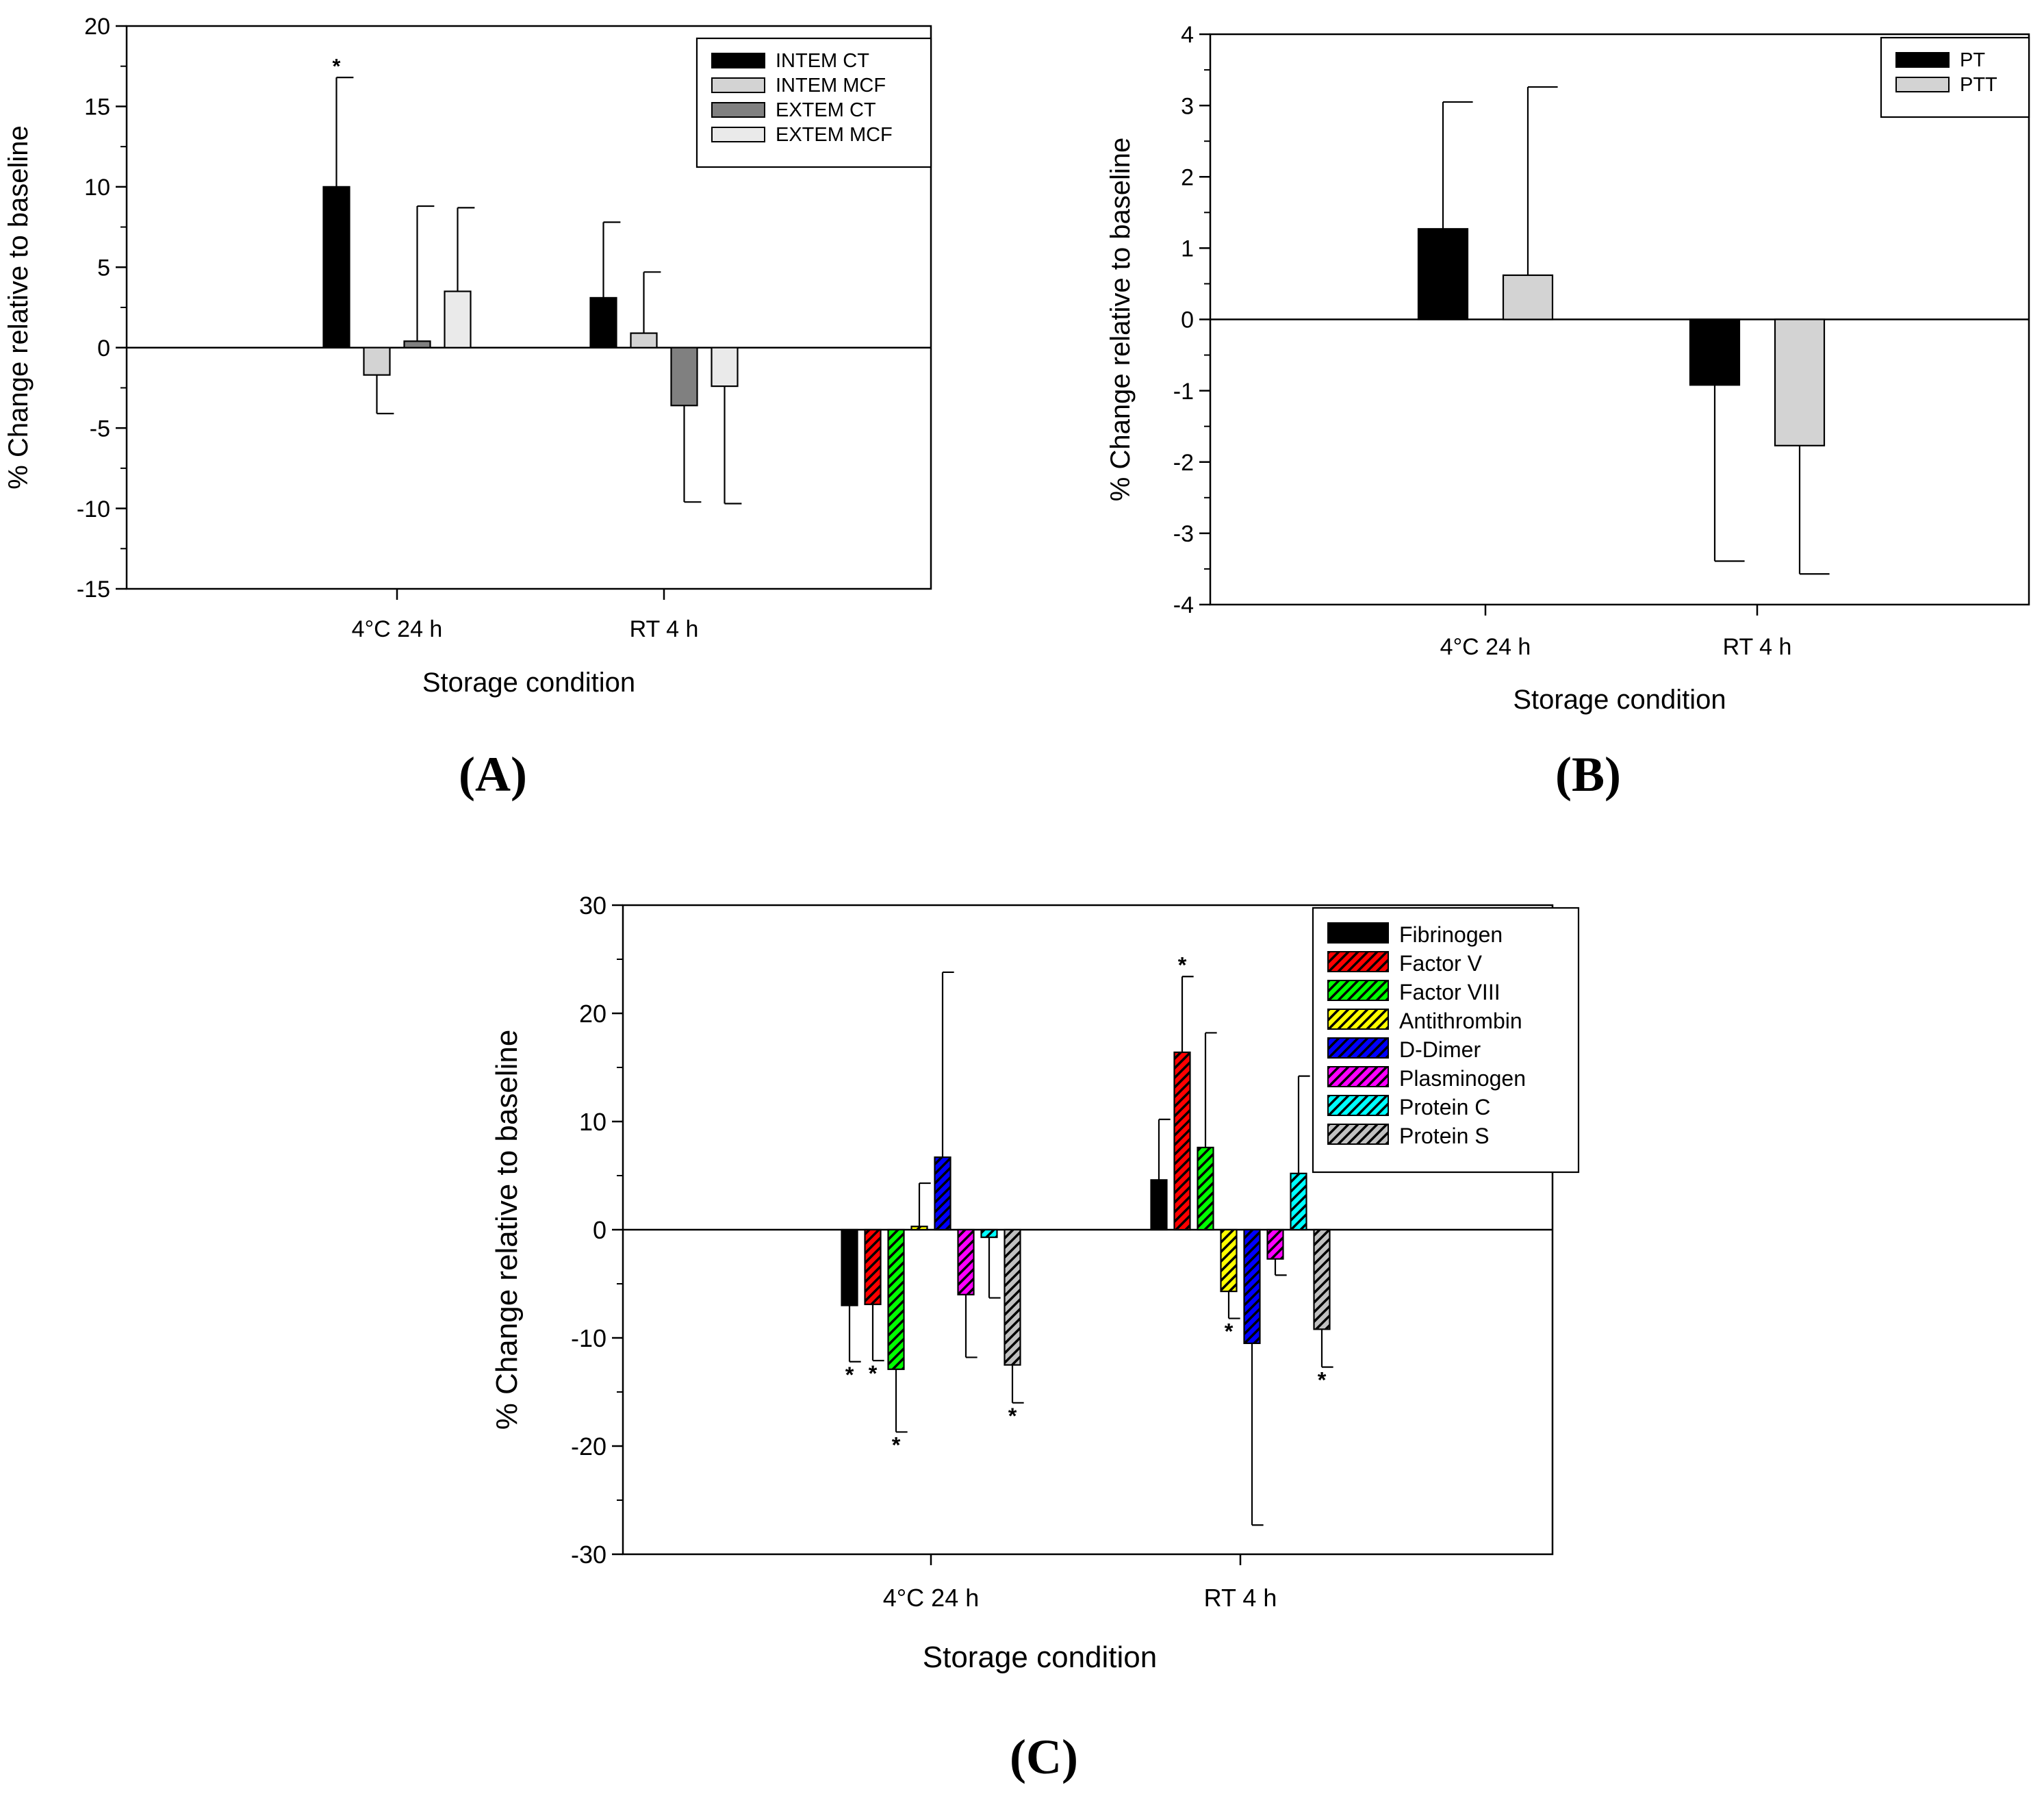 The width and height of the screenshot is (2044, 1798). Describe the element at coordinates (93, 590) in the screenshot. I see `y-tick-label: -15` at that location.